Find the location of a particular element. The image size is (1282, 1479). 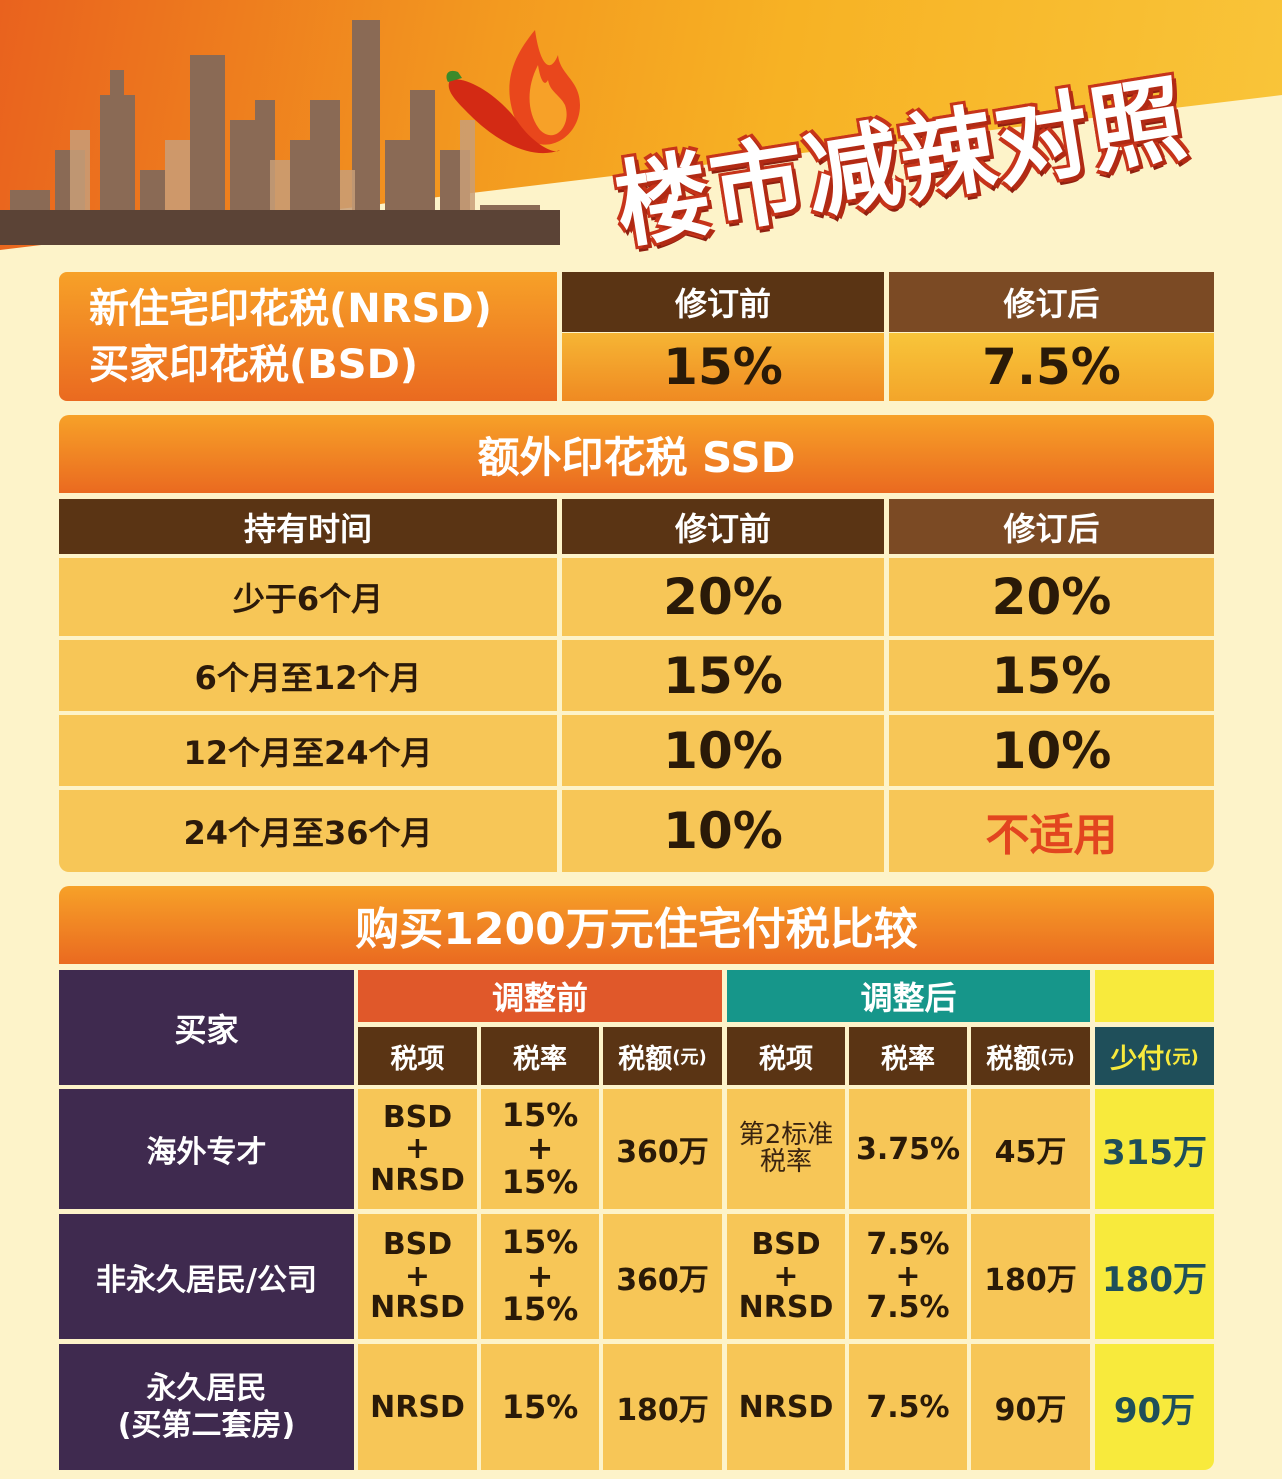

after-amount: 180万 is located at coordinates (1030, 1276).